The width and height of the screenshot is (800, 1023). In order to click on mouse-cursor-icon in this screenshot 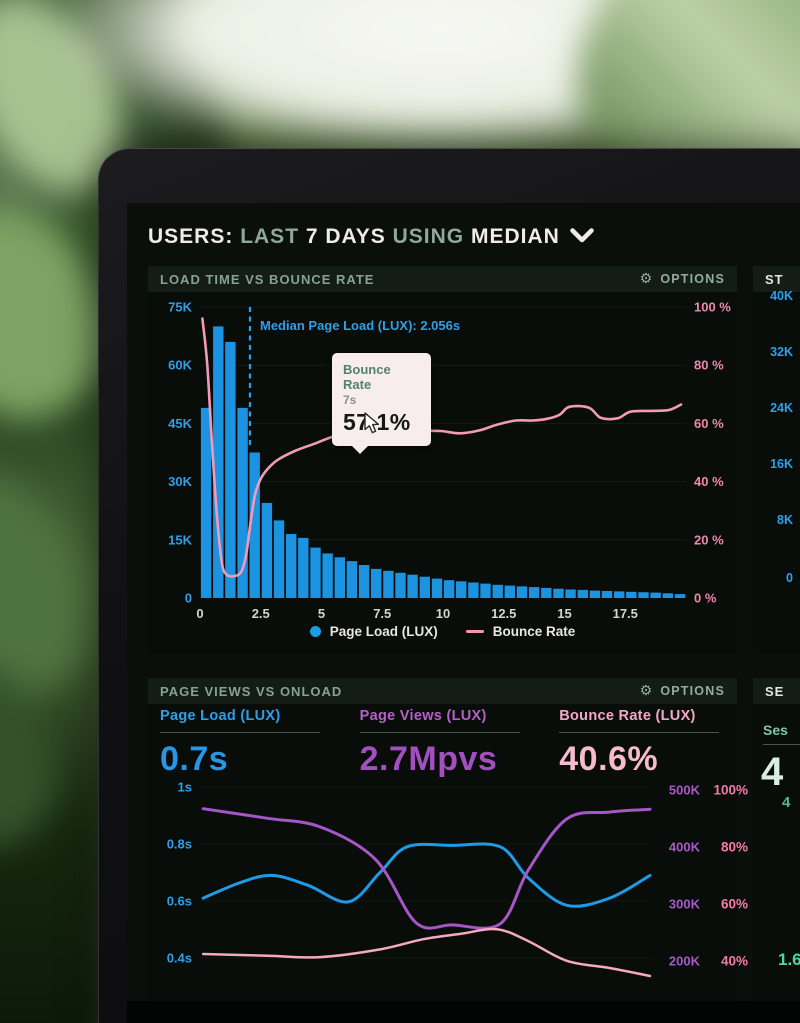, I will do `click(373, 425)`.